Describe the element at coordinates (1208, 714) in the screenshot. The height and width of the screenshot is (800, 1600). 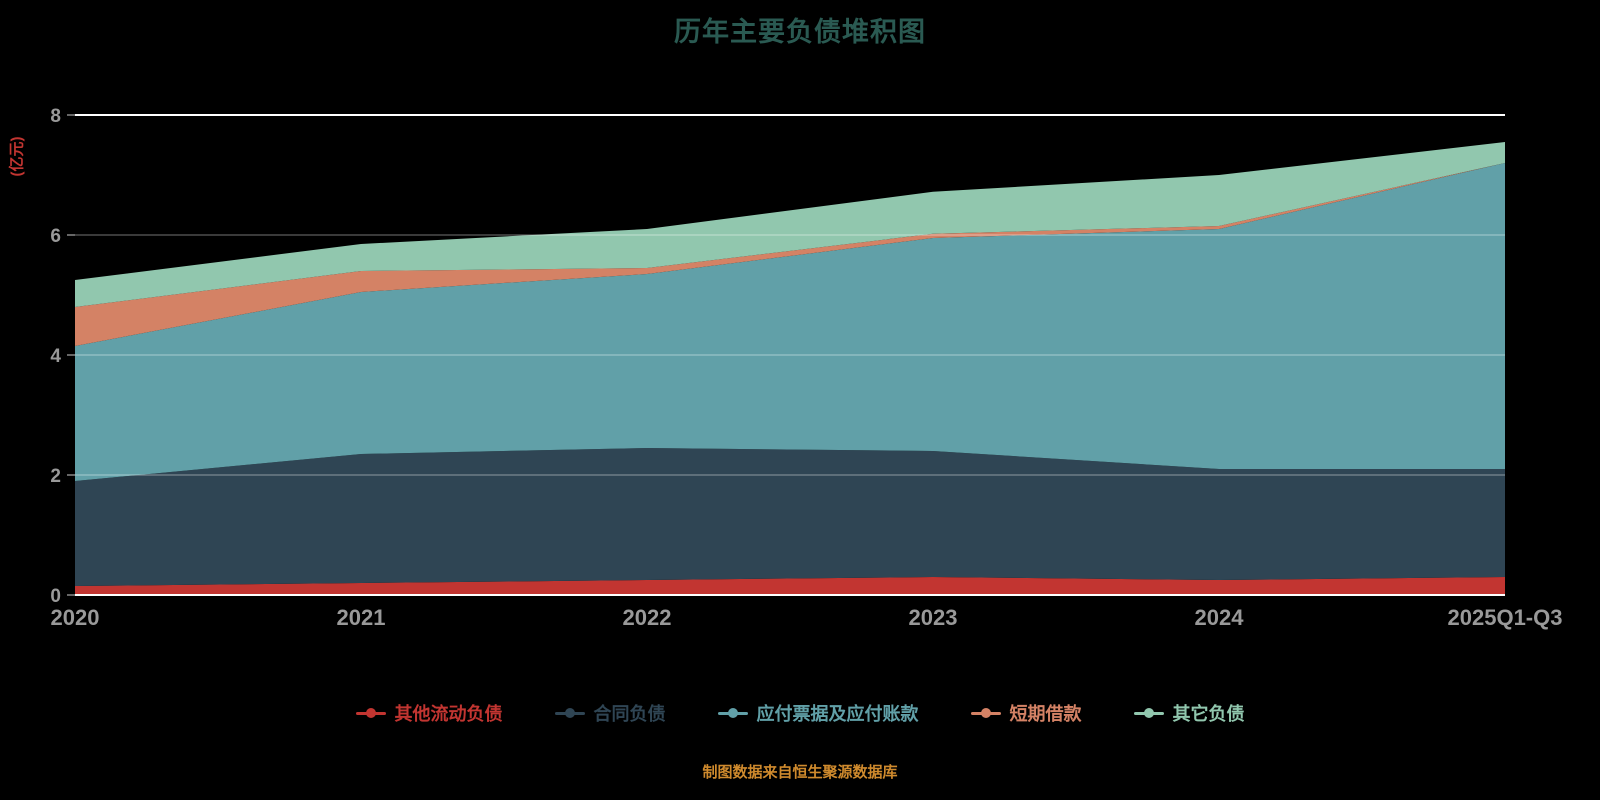
I see `legend-label: 其它负债` at that location.